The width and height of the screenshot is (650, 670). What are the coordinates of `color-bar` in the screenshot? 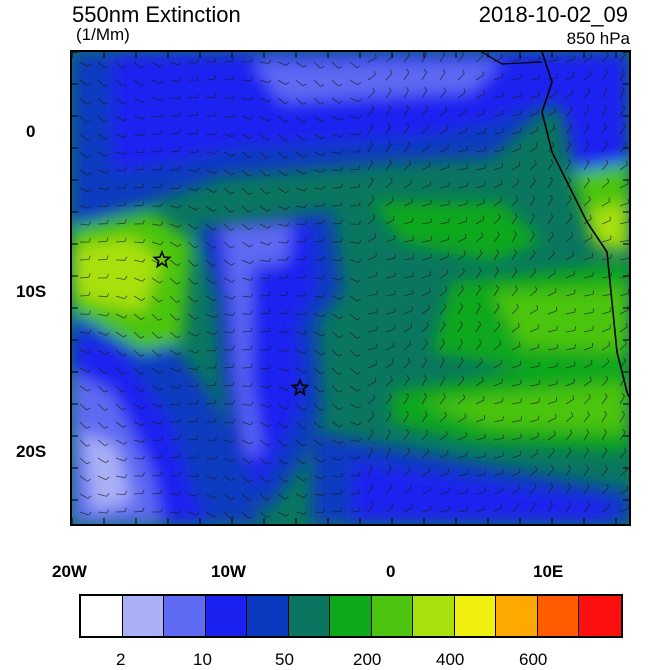 It's located at (351, 616).